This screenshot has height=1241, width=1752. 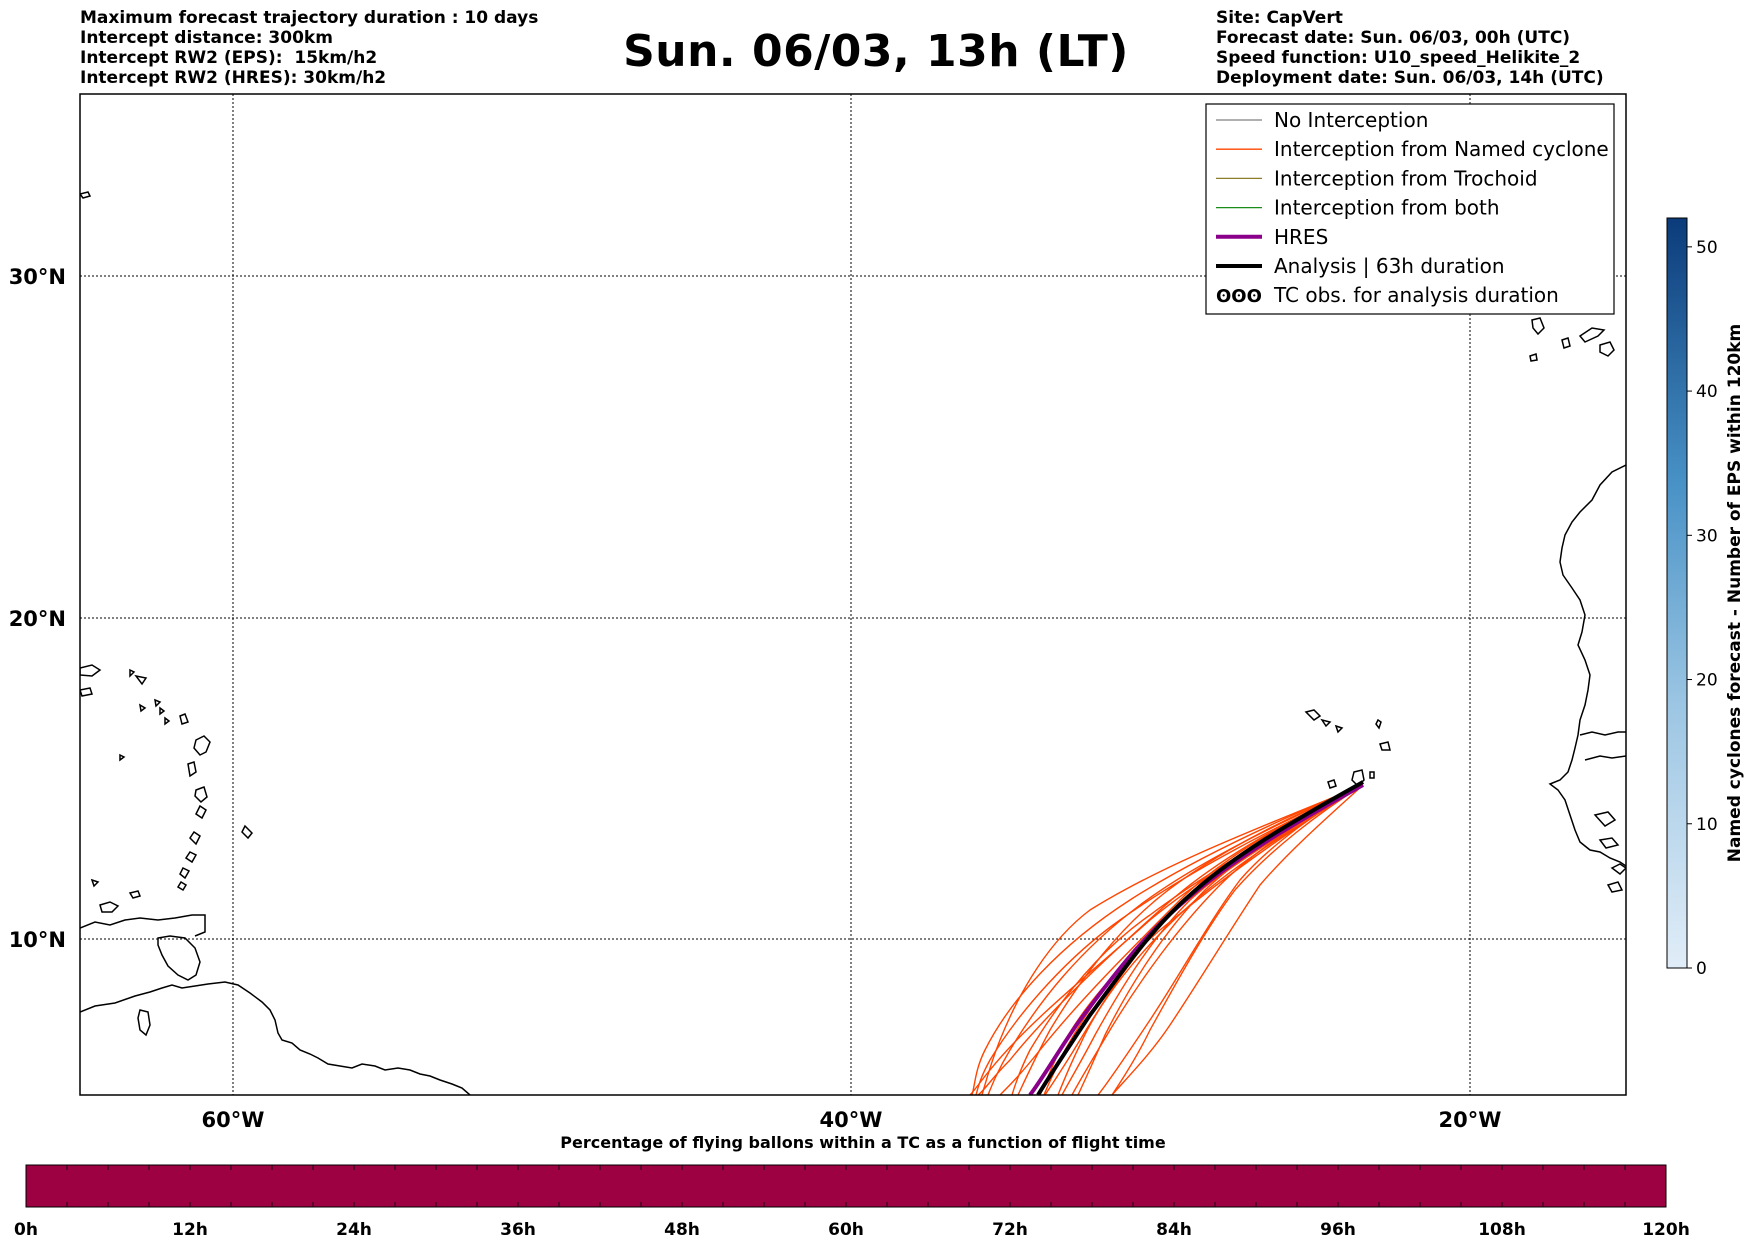 What do you see at coordinates (1351, 120) in the screenshot?
I see `legend-label: No Interception` at bounding box center [1351, 120].